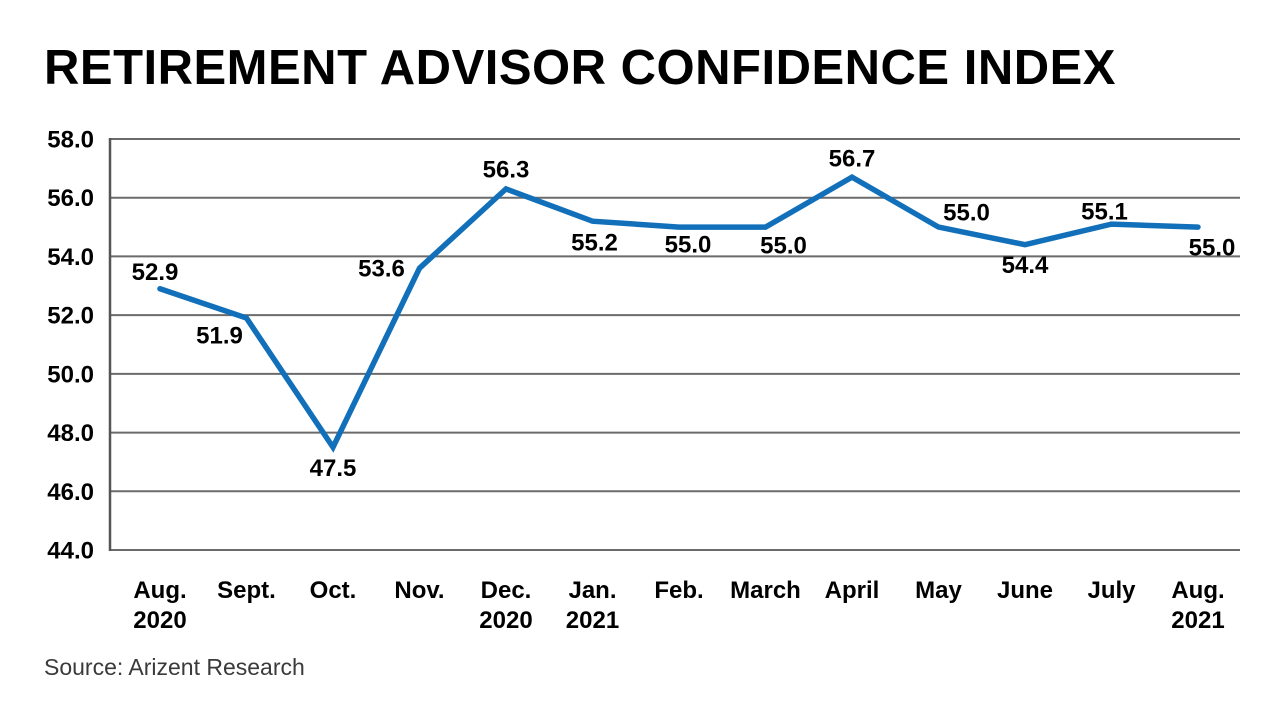 The height and width of the screenshot is (720, 1280). What do you see at coordinates (219, 336) in the screenshot?
I see `data-point-label: 51.9` at bounding box center [219, 336].